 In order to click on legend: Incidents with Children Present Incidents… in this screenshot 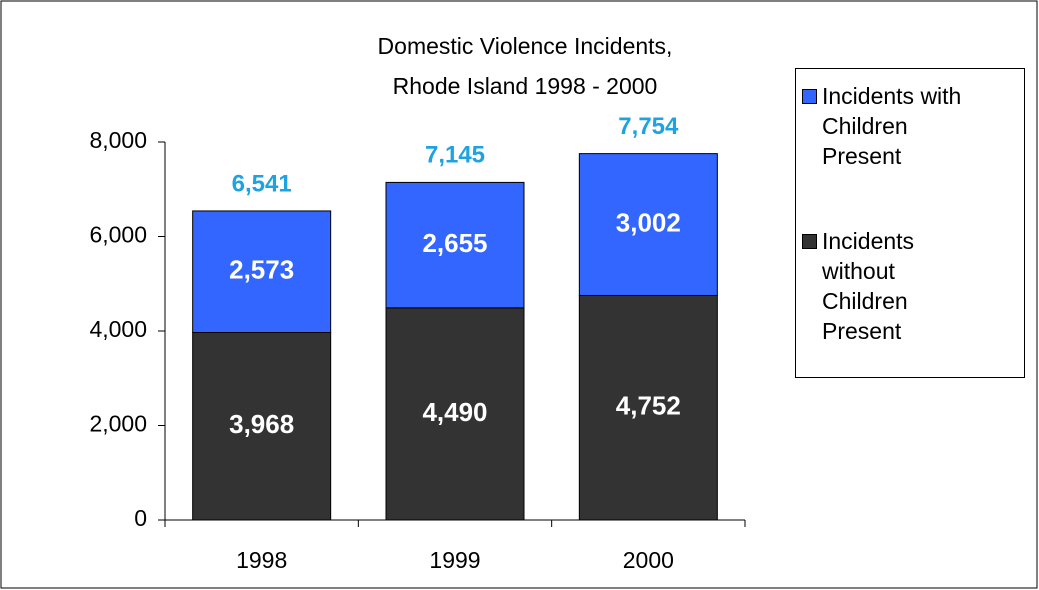, I will do `click(910, 223)`.